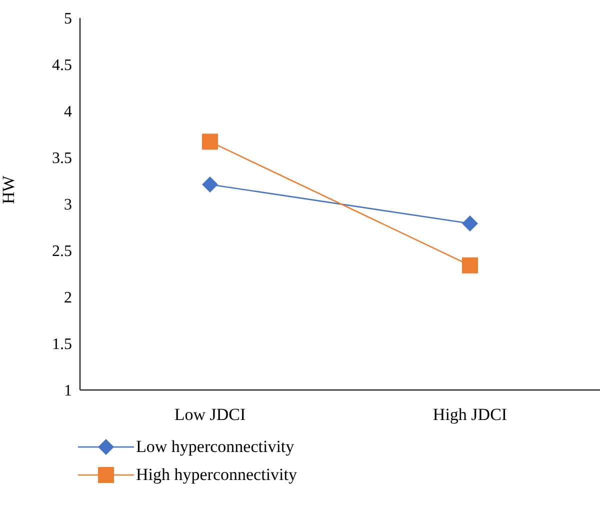 This screenshot has height=509, width=600. Describe the element at coordinates (62, 65) in the screenshot. I see `y-tick-label: 4.5` at that location.